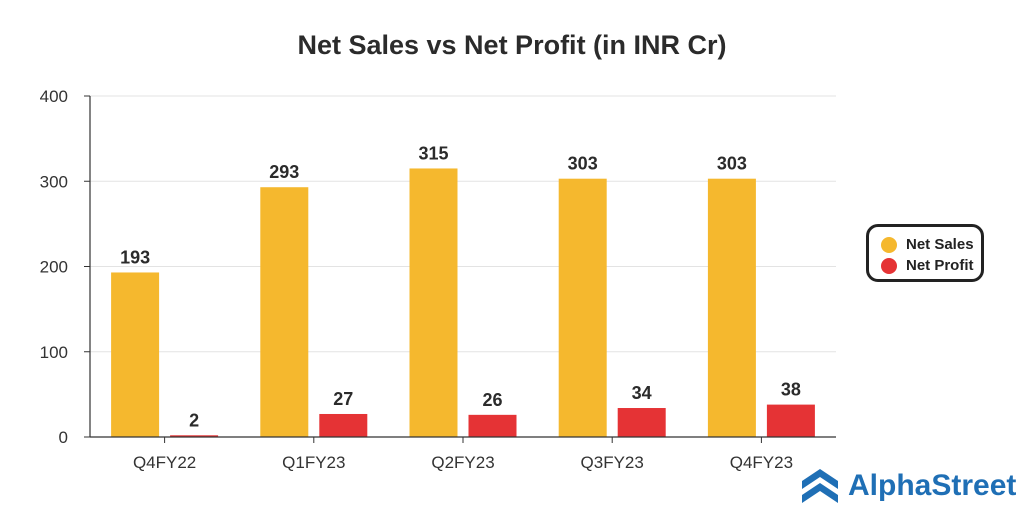 The image size is (1024, 512). What do you see at coordinates (54, 181) in the screenshot?
I see `y-tick-label-300: 300` at bounding box center [54, 181].